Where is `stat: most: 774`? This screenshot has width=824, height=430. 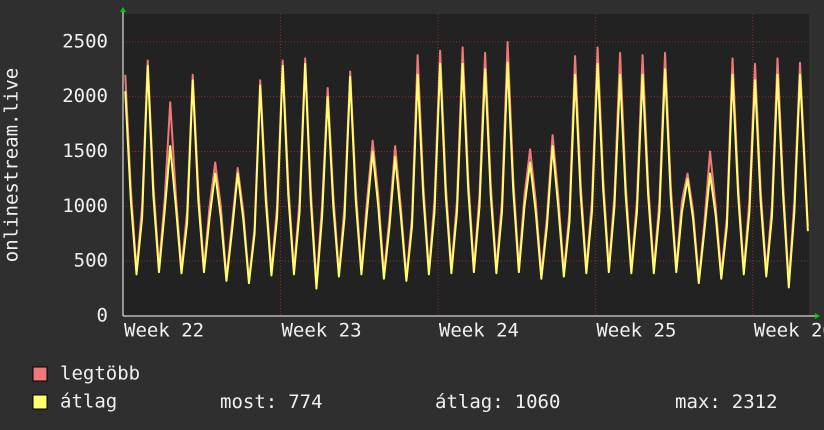
stat: most: 774 is located at coordinates (271, 402).